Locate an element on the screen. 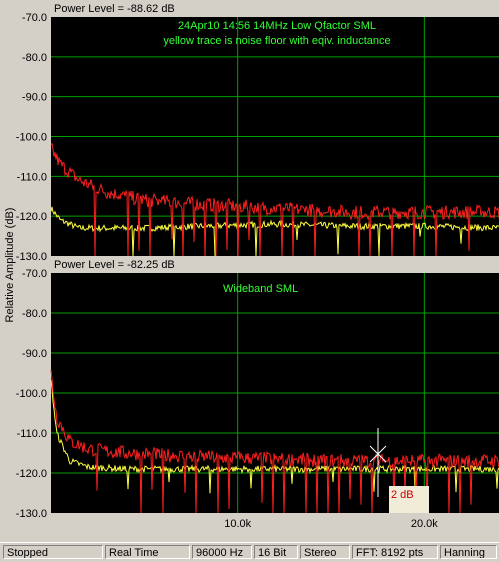  annotation-title-1: 24Apr10 14:56 14MHz Low Qfactor SML is located at coordinates (277, 26).